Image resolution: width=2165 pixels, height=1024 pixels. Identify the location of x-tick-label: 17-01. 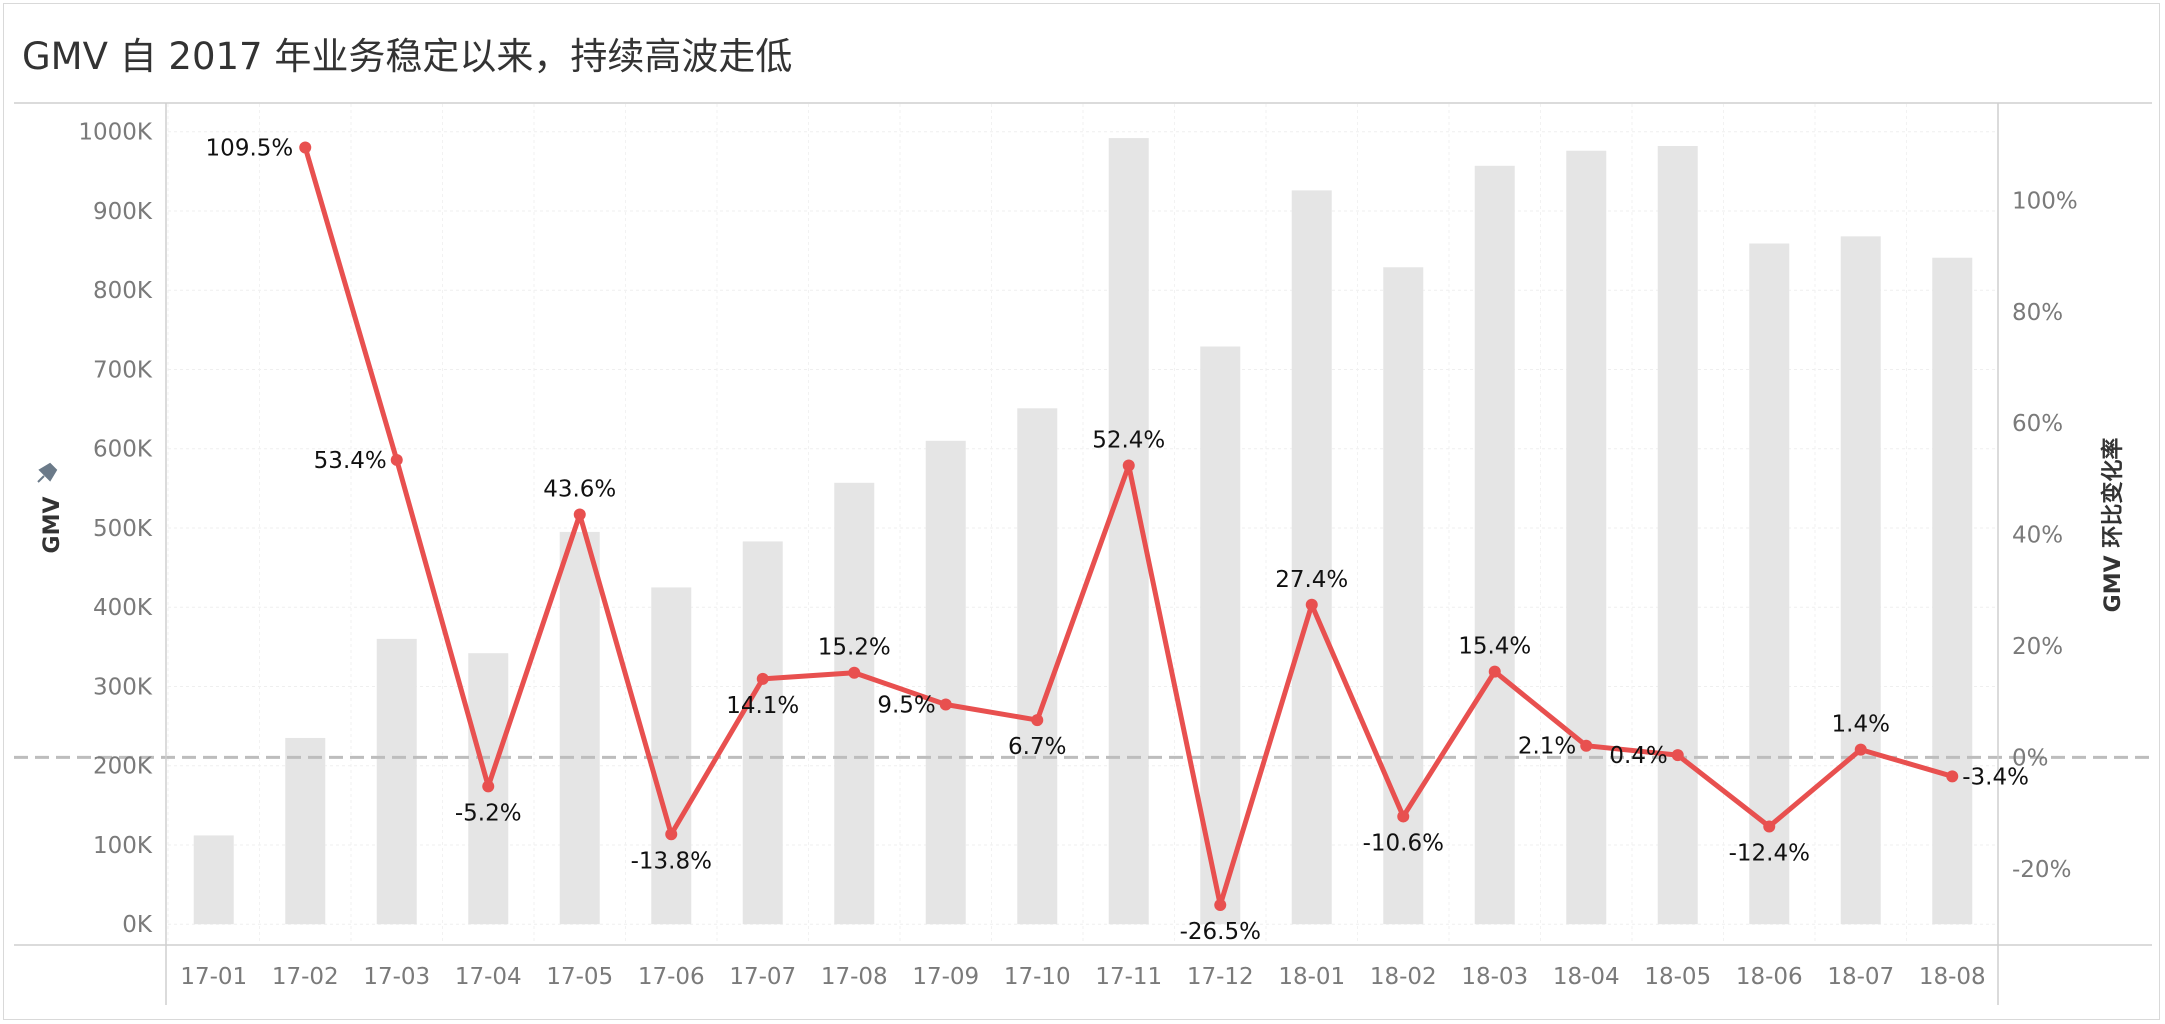
(213, 977).